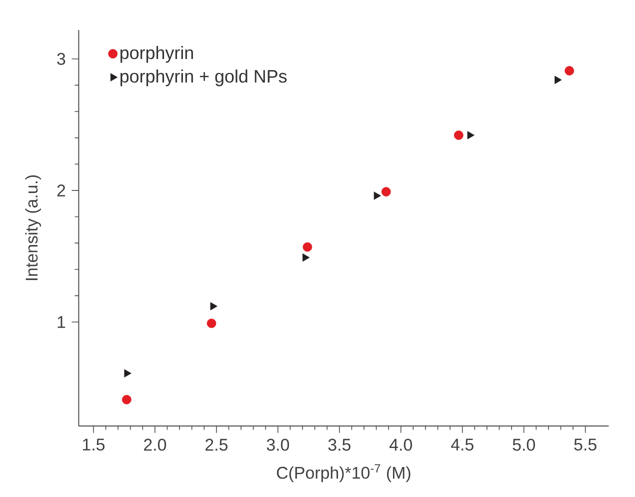 The width and height of the screenshot is (635, 497). Describe the element at coordinates (61, 58) in the screenshot. I see `y-tick-label: 3` at that location.